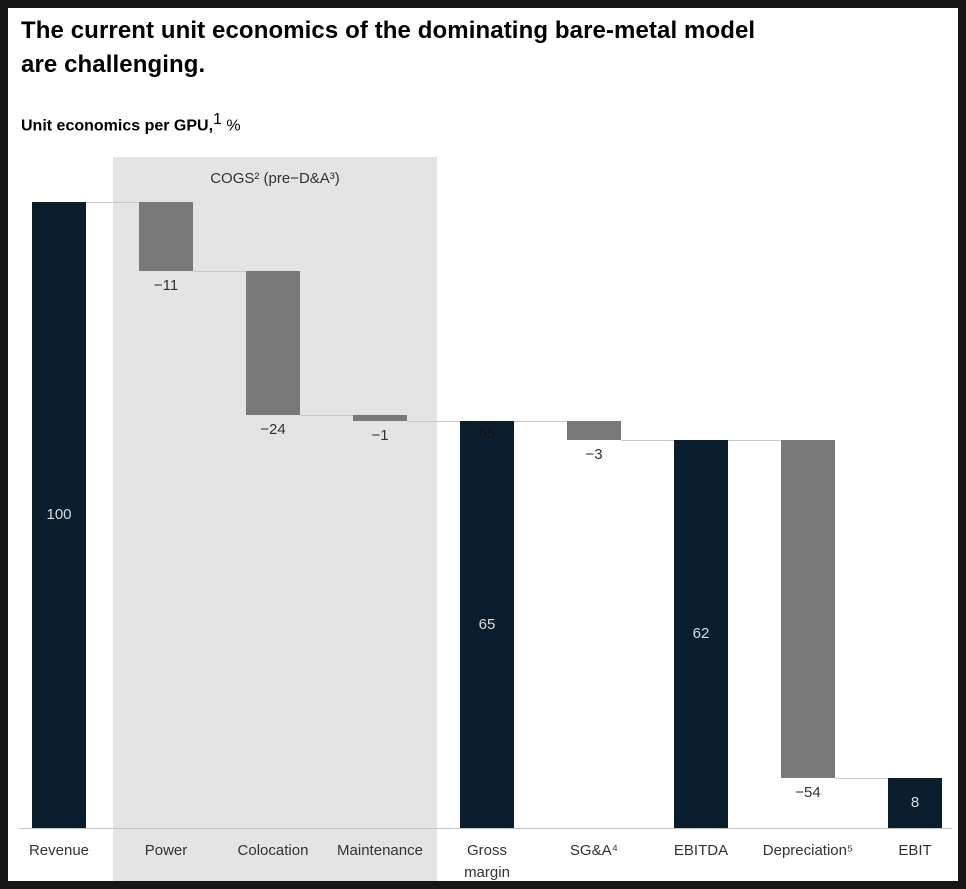  I want to click on subtitle-footnote-marker: 1, so click(217, 119).